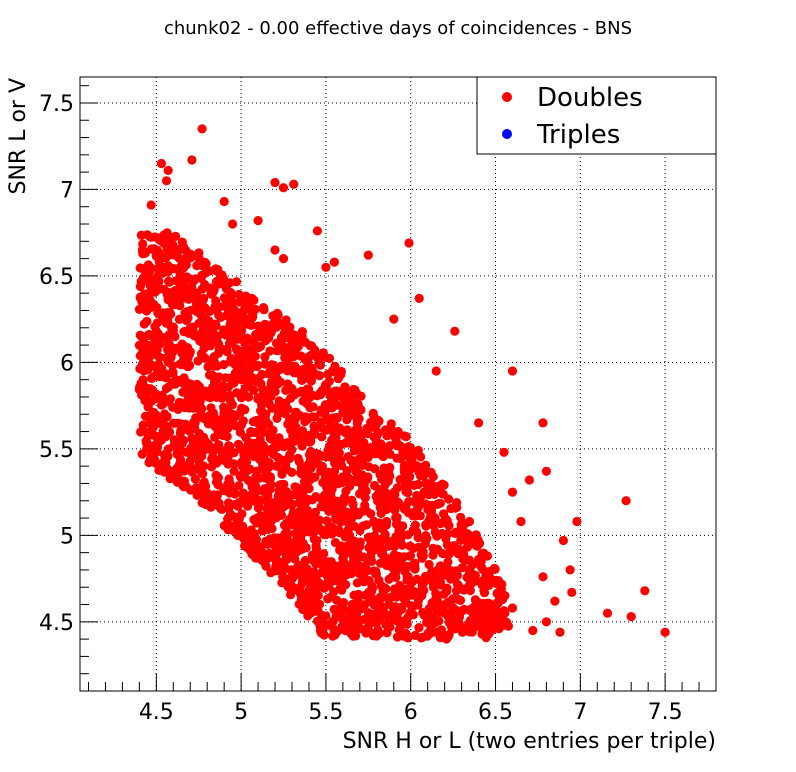  Describe the element at coordinates (529, 741) in the screenshot. I see `x-axis-label: SNR H or L (two entries per triple)` at that location.